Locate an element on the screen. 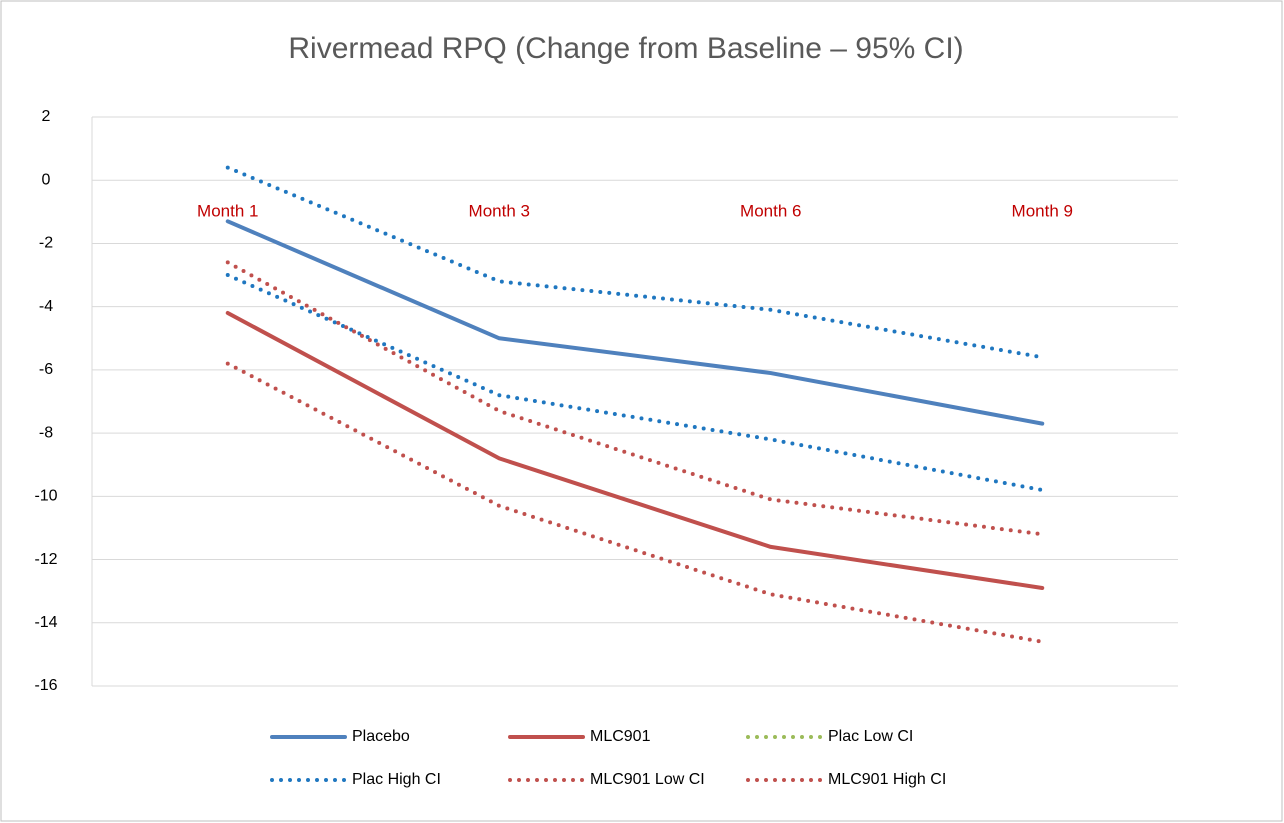 Image resolution: width=1284 pixels, height=823 pixels. y-tick-label: -2 is located at coordinates (46, 243).